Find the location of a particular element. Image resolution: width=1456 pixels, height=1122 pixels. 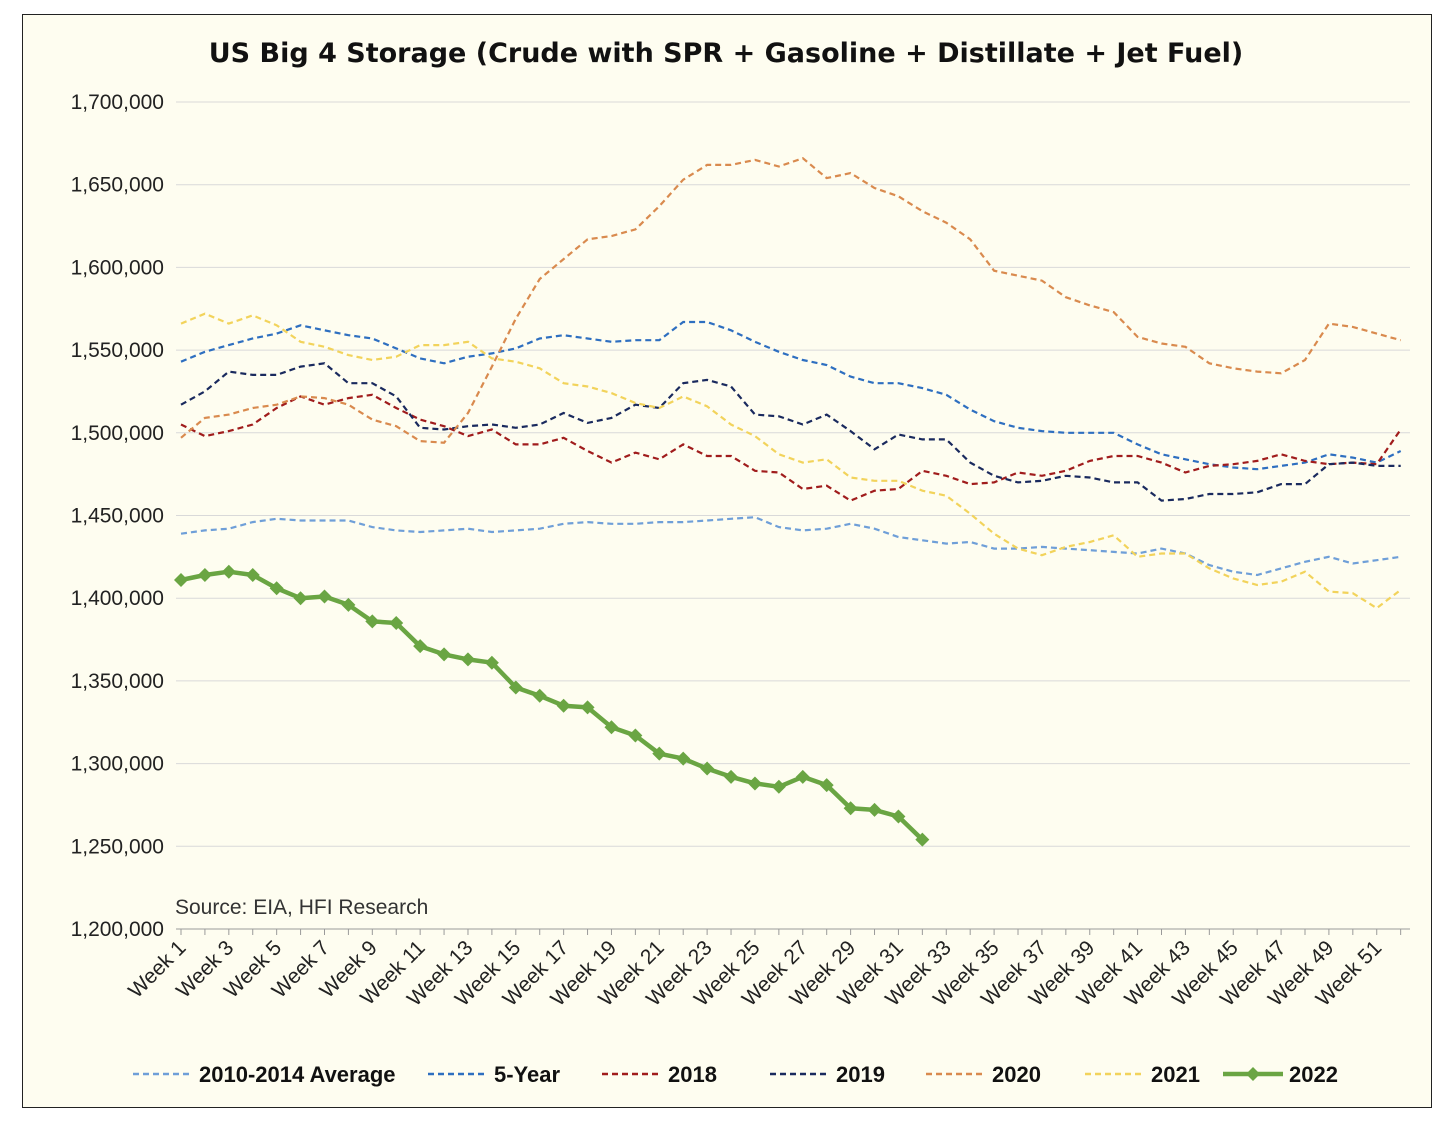

legend-label: 2018 is located at coordinates (692, 1074).